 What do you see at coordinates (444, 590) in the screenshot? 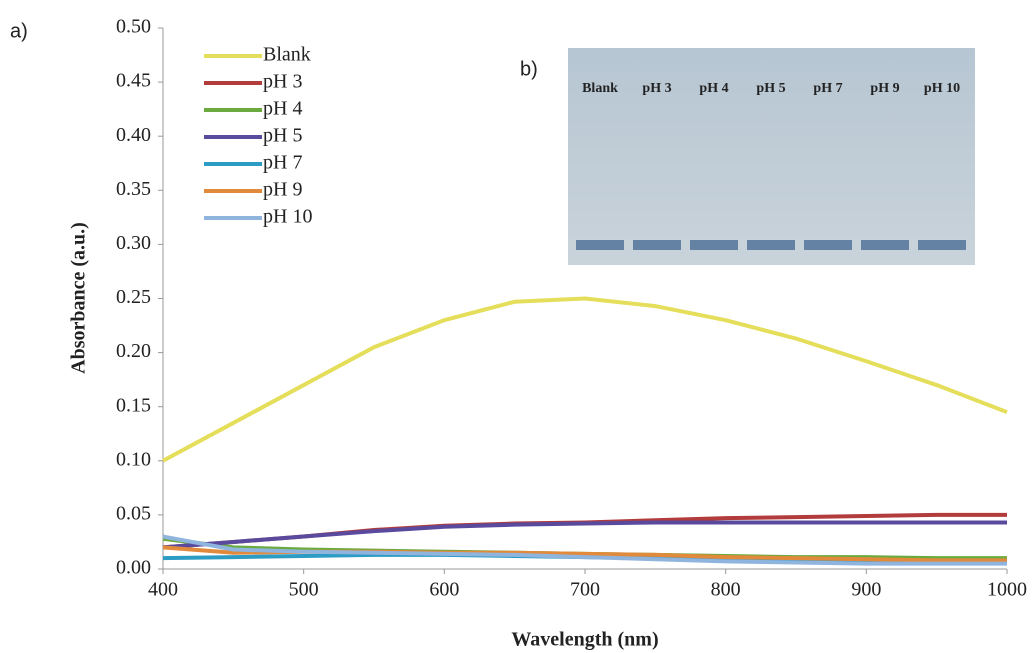
I see `x-tick-label: 600` at bounding box center [444, 590].